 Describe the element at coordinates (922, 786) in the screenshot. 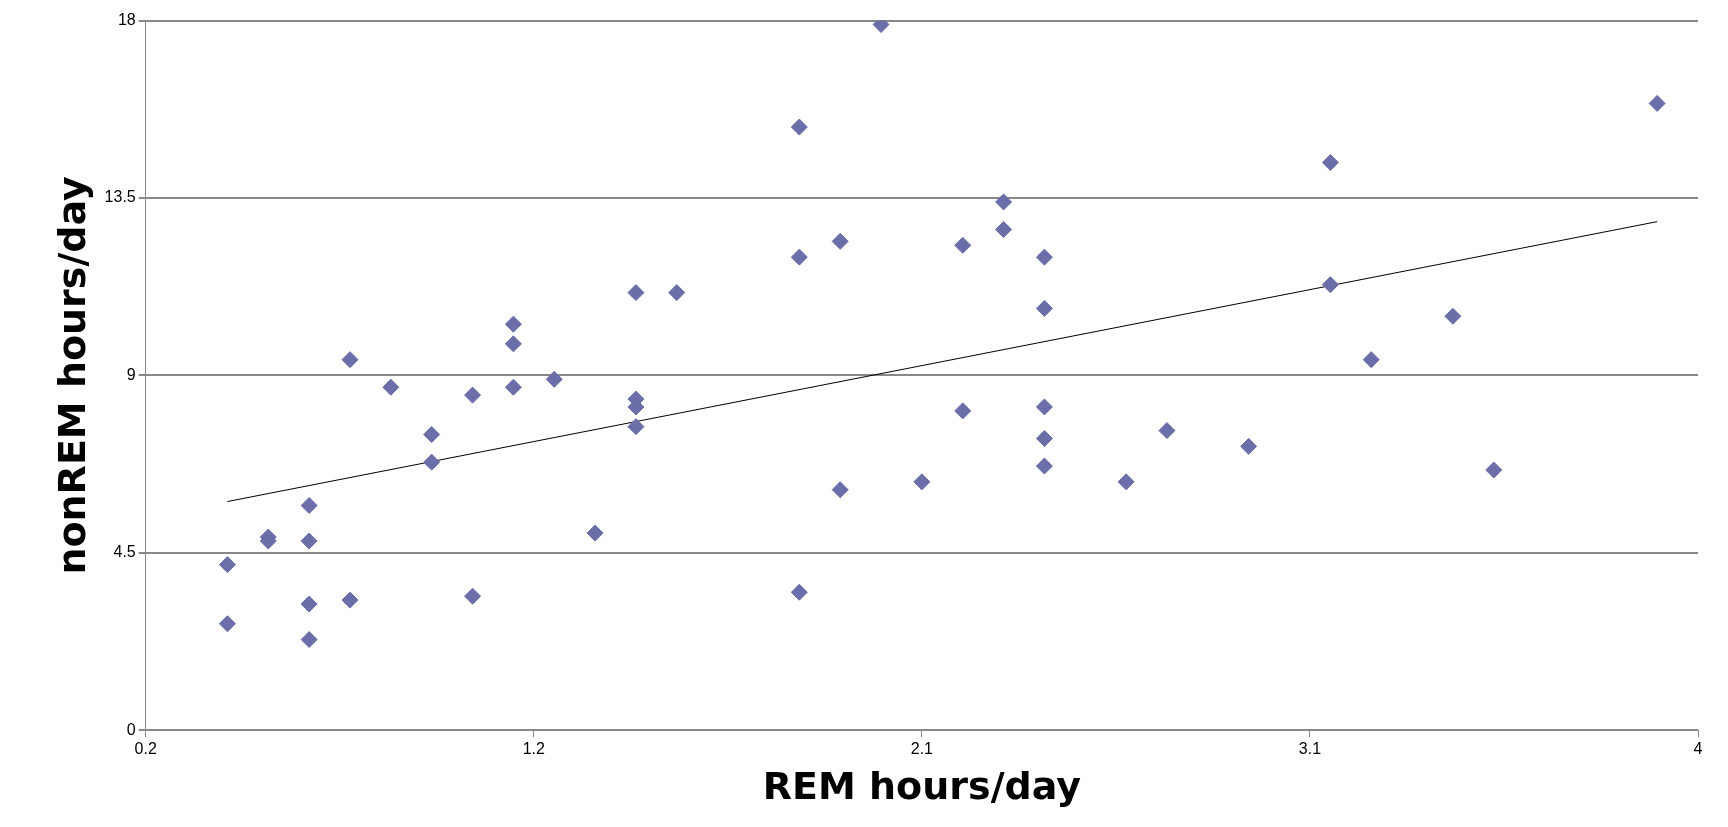

I see `x-axis-title: REM hours/day` at that location.